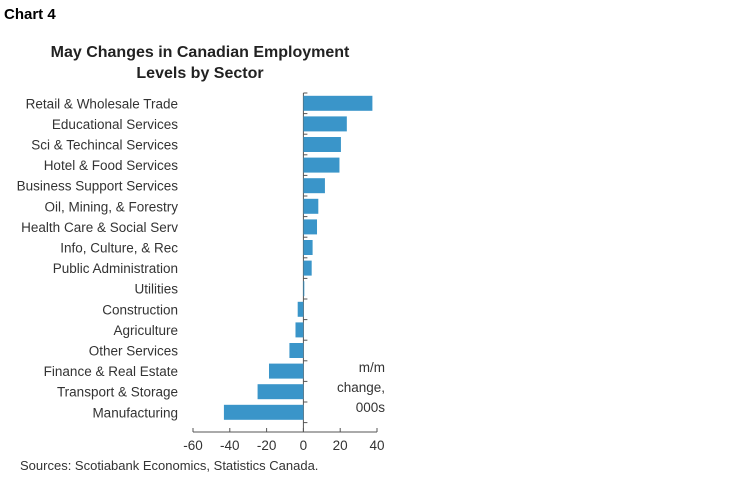 This screenshot has width=750, height=483. I want to click on units-annotation: m/m, so click(372, 367).